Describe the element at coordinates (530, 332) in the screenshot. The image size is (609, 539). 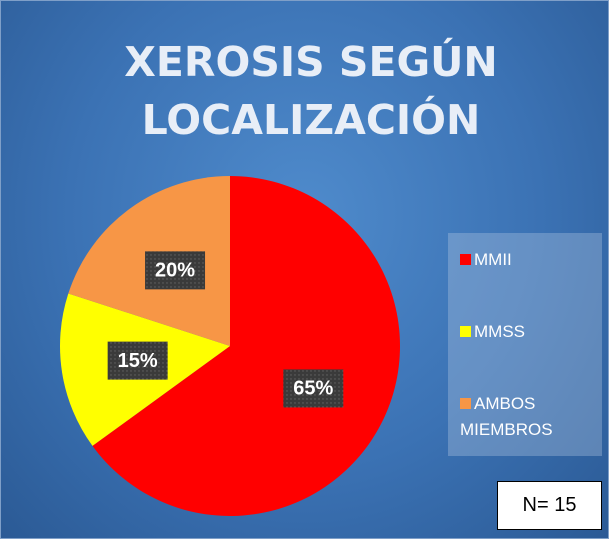
I see `legend-item: MMSS` at that location.